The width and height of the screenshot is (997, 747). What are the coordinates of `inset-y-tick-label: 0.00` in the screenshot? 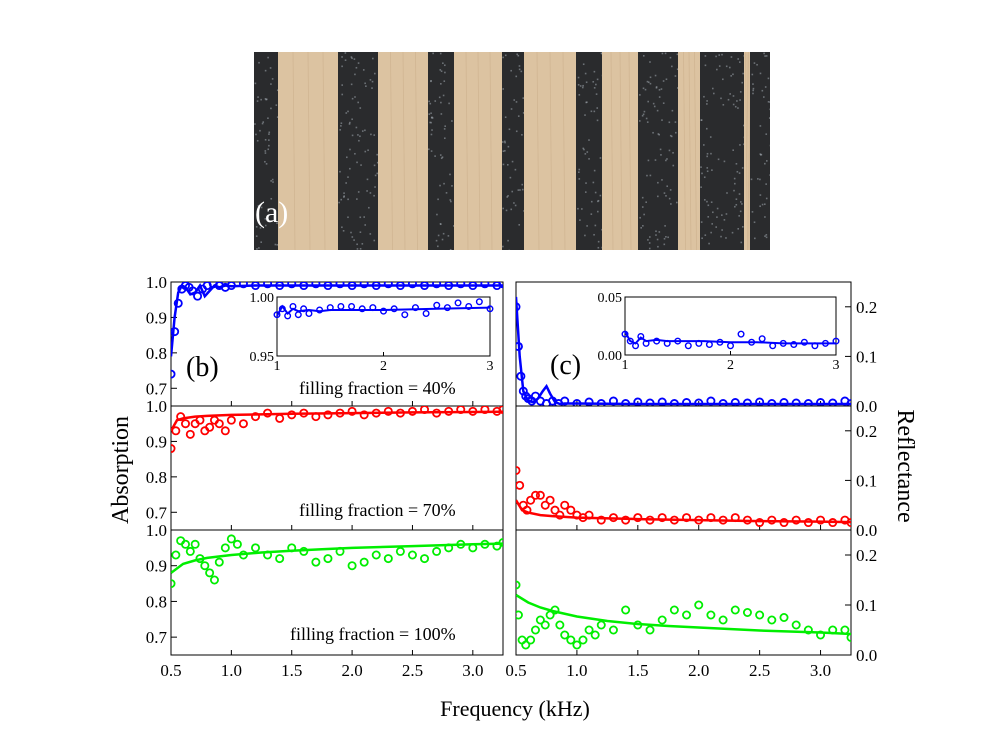 It's located at (610, 356).